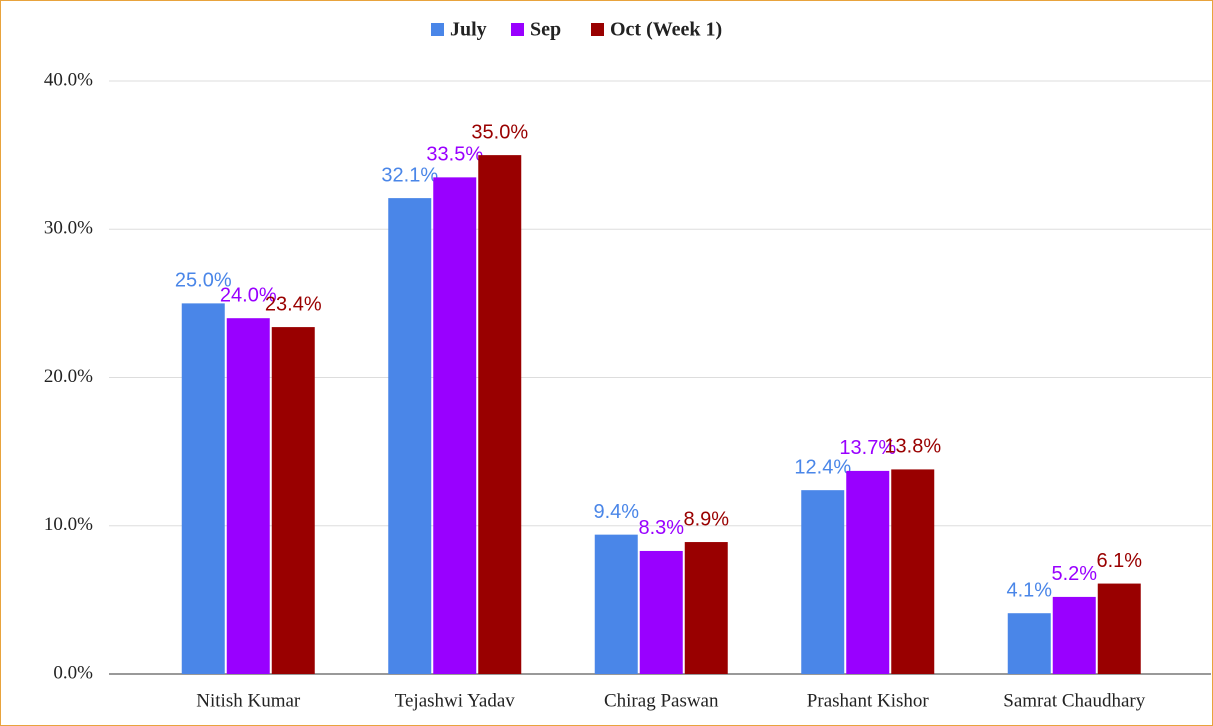 This screenshot has width=1213, height=726. Describe the element at coordinates (1074, 574) in the screenshot. I see `value-label: 5.2%` at that location.